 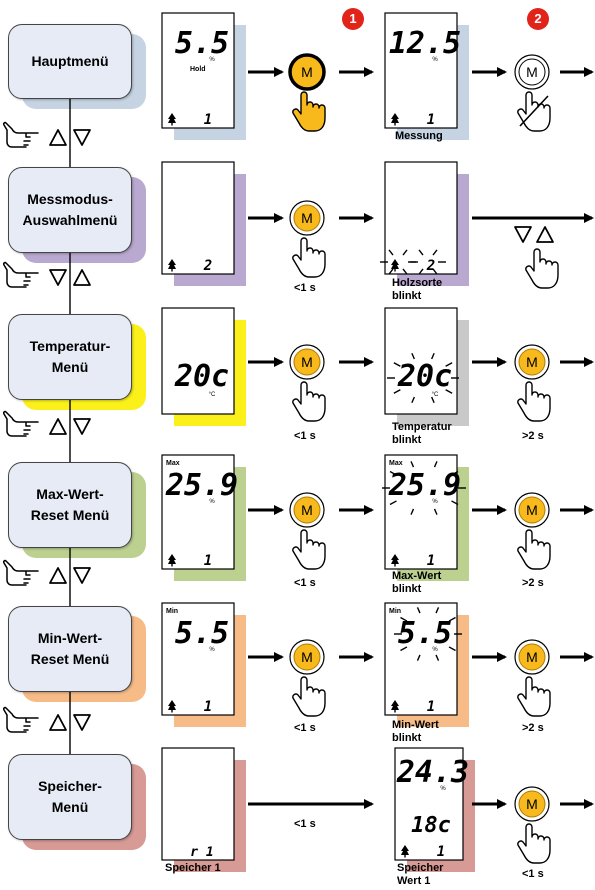 I want to click on menu-label: Hauptmenü, so click(x=70, y=61).